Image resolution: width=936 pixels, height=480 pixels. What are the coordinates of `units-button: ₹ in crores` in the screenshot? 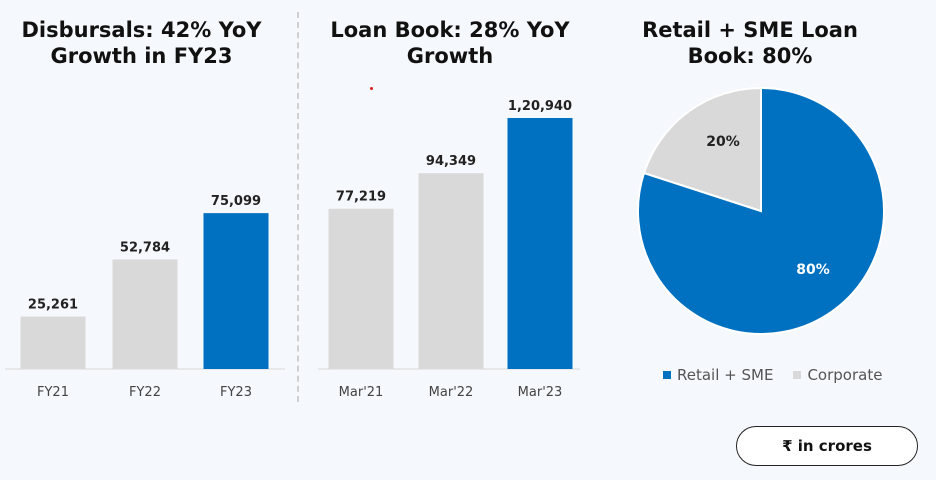 It's located at (827, 446).